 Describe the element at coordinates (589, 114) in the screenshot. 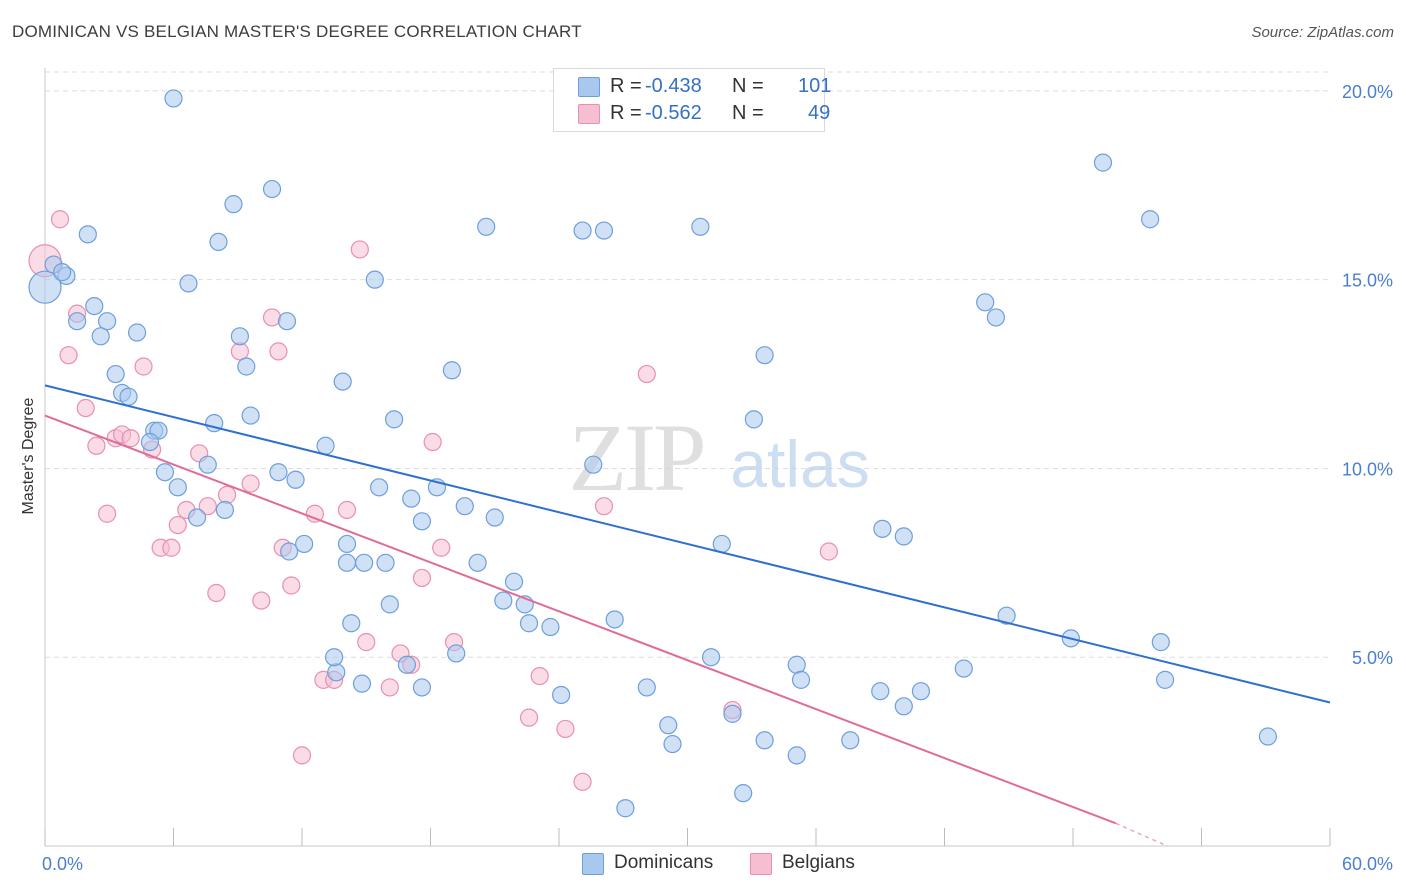

I see `belgians-swatch` at that location.